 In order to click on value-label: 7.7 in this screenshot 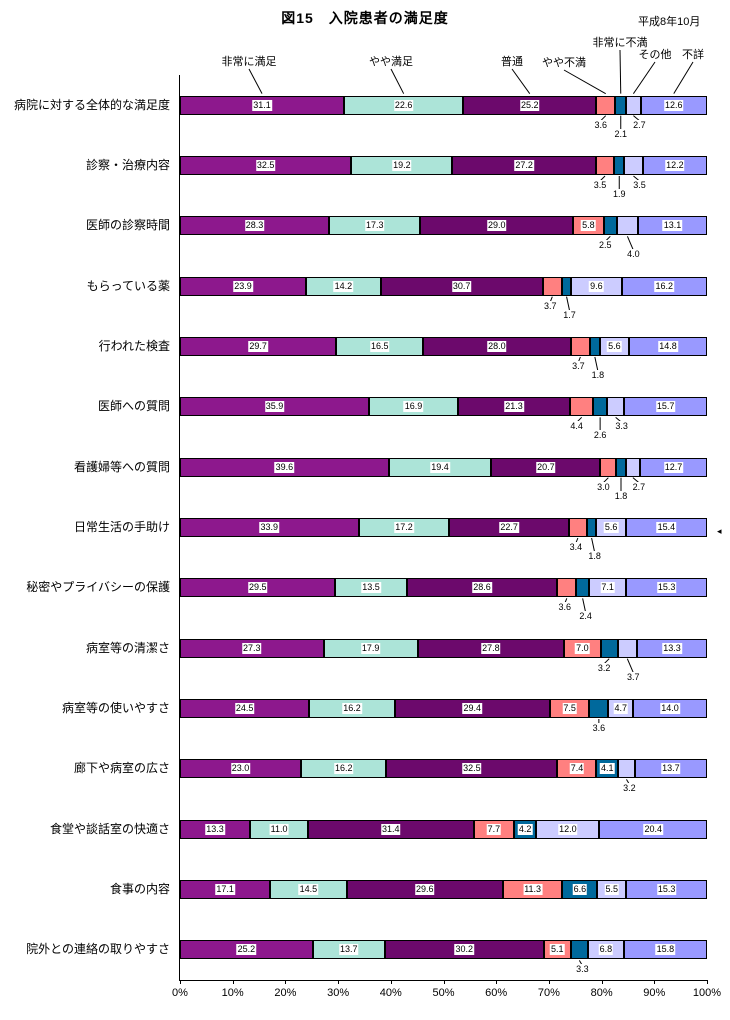, I will do `click(494, 829)`.